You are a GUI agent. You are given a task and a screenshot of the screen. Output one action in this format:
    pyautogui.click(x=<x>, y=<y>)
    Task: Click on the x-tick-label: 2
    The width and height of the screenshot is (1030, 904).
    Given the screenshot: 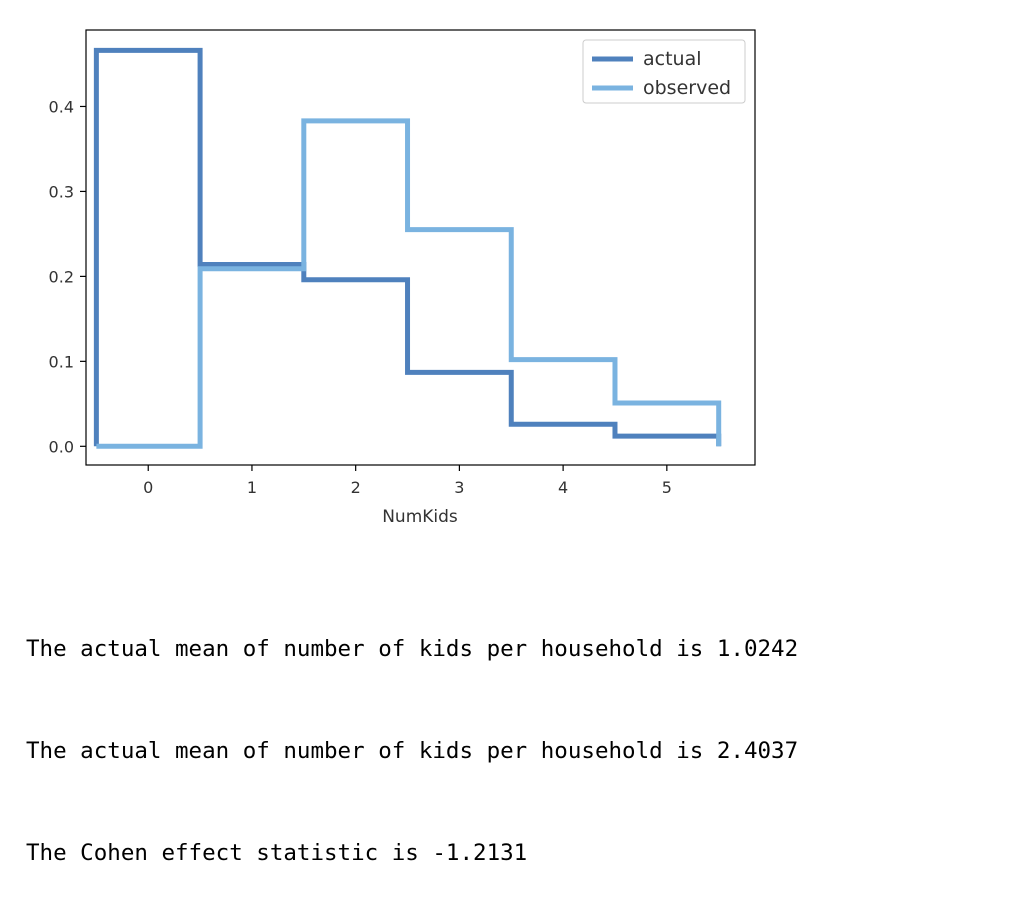 What is the action you would take?
    pyautogui.click(x=356, y=487)
    